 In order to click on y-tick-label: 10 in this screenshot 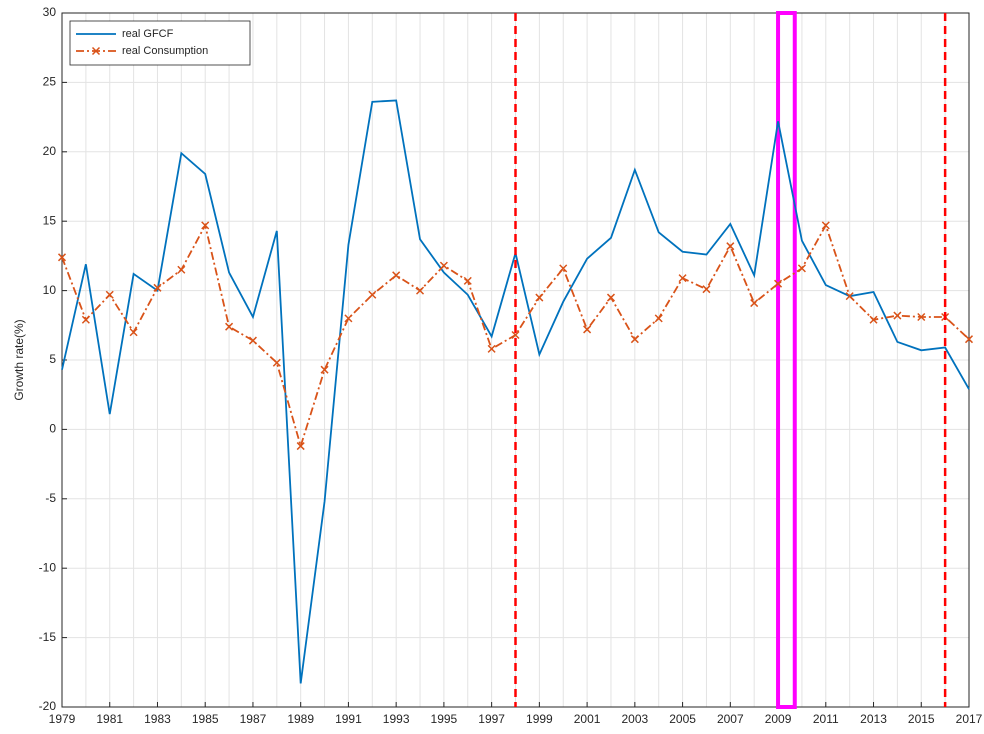, I will do `click(50, 290)`.